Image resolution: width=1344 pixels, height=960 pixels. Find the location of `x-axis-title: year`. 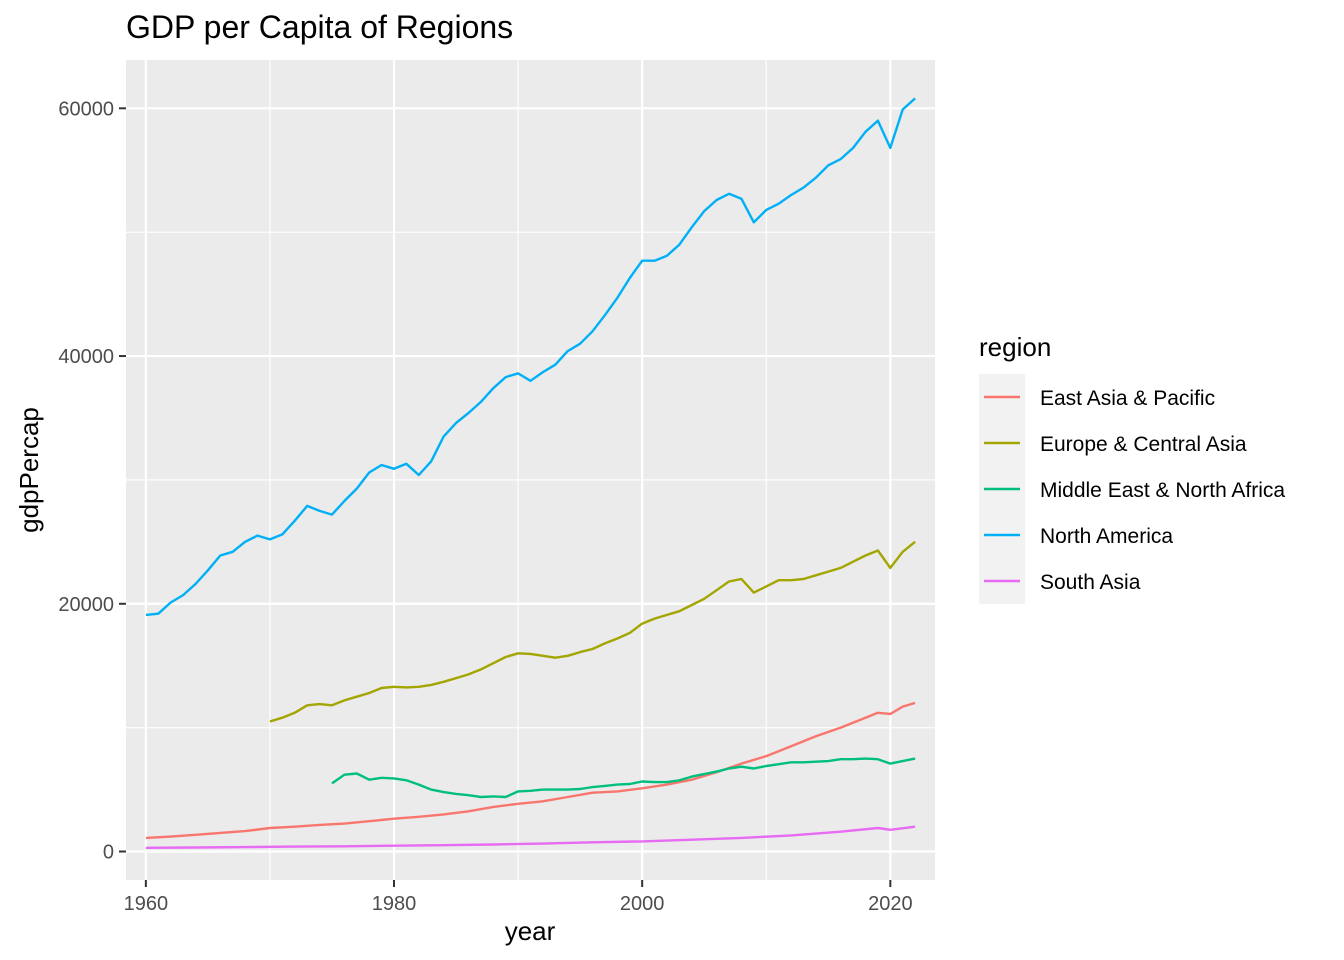

x-axis-title: year is located at coordinates (530, 931).